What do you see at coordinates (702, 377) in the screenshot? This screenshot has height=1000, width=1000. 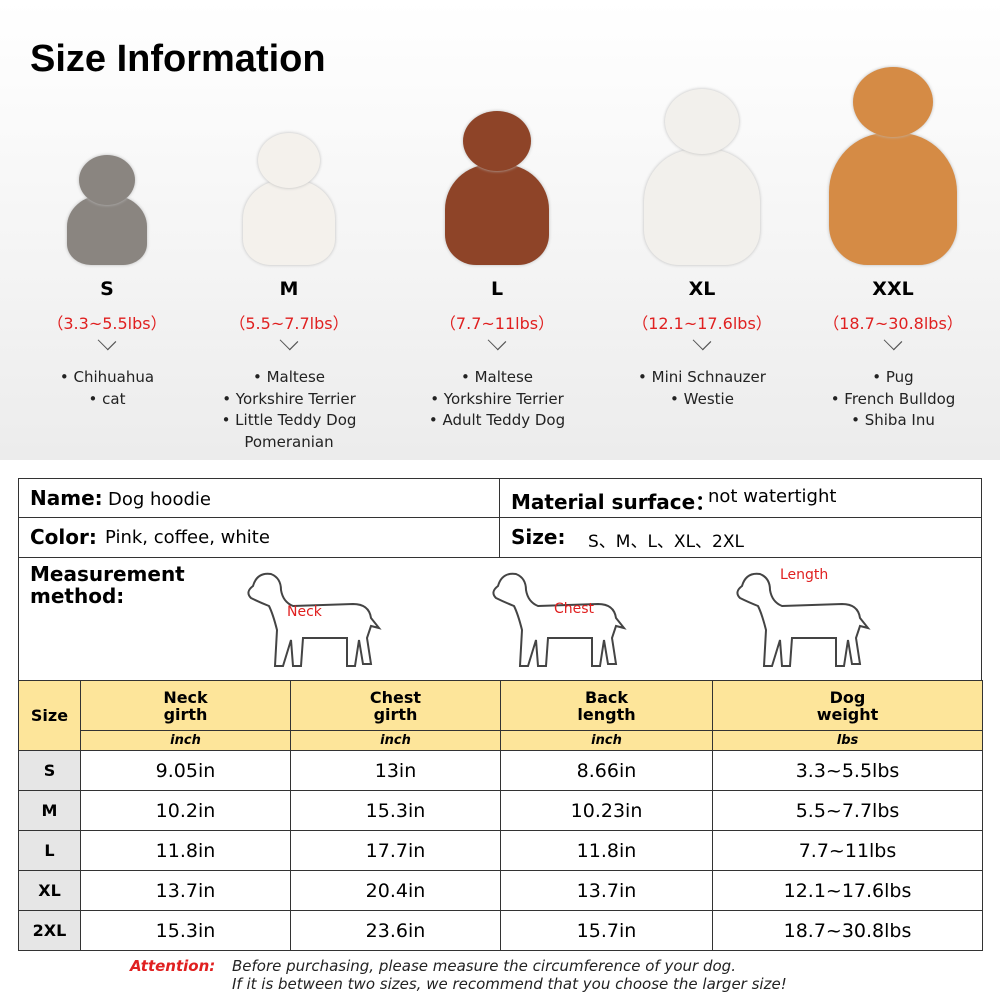 I see `breed: • Mini Schnauzer` at bounding box center [702, 377].